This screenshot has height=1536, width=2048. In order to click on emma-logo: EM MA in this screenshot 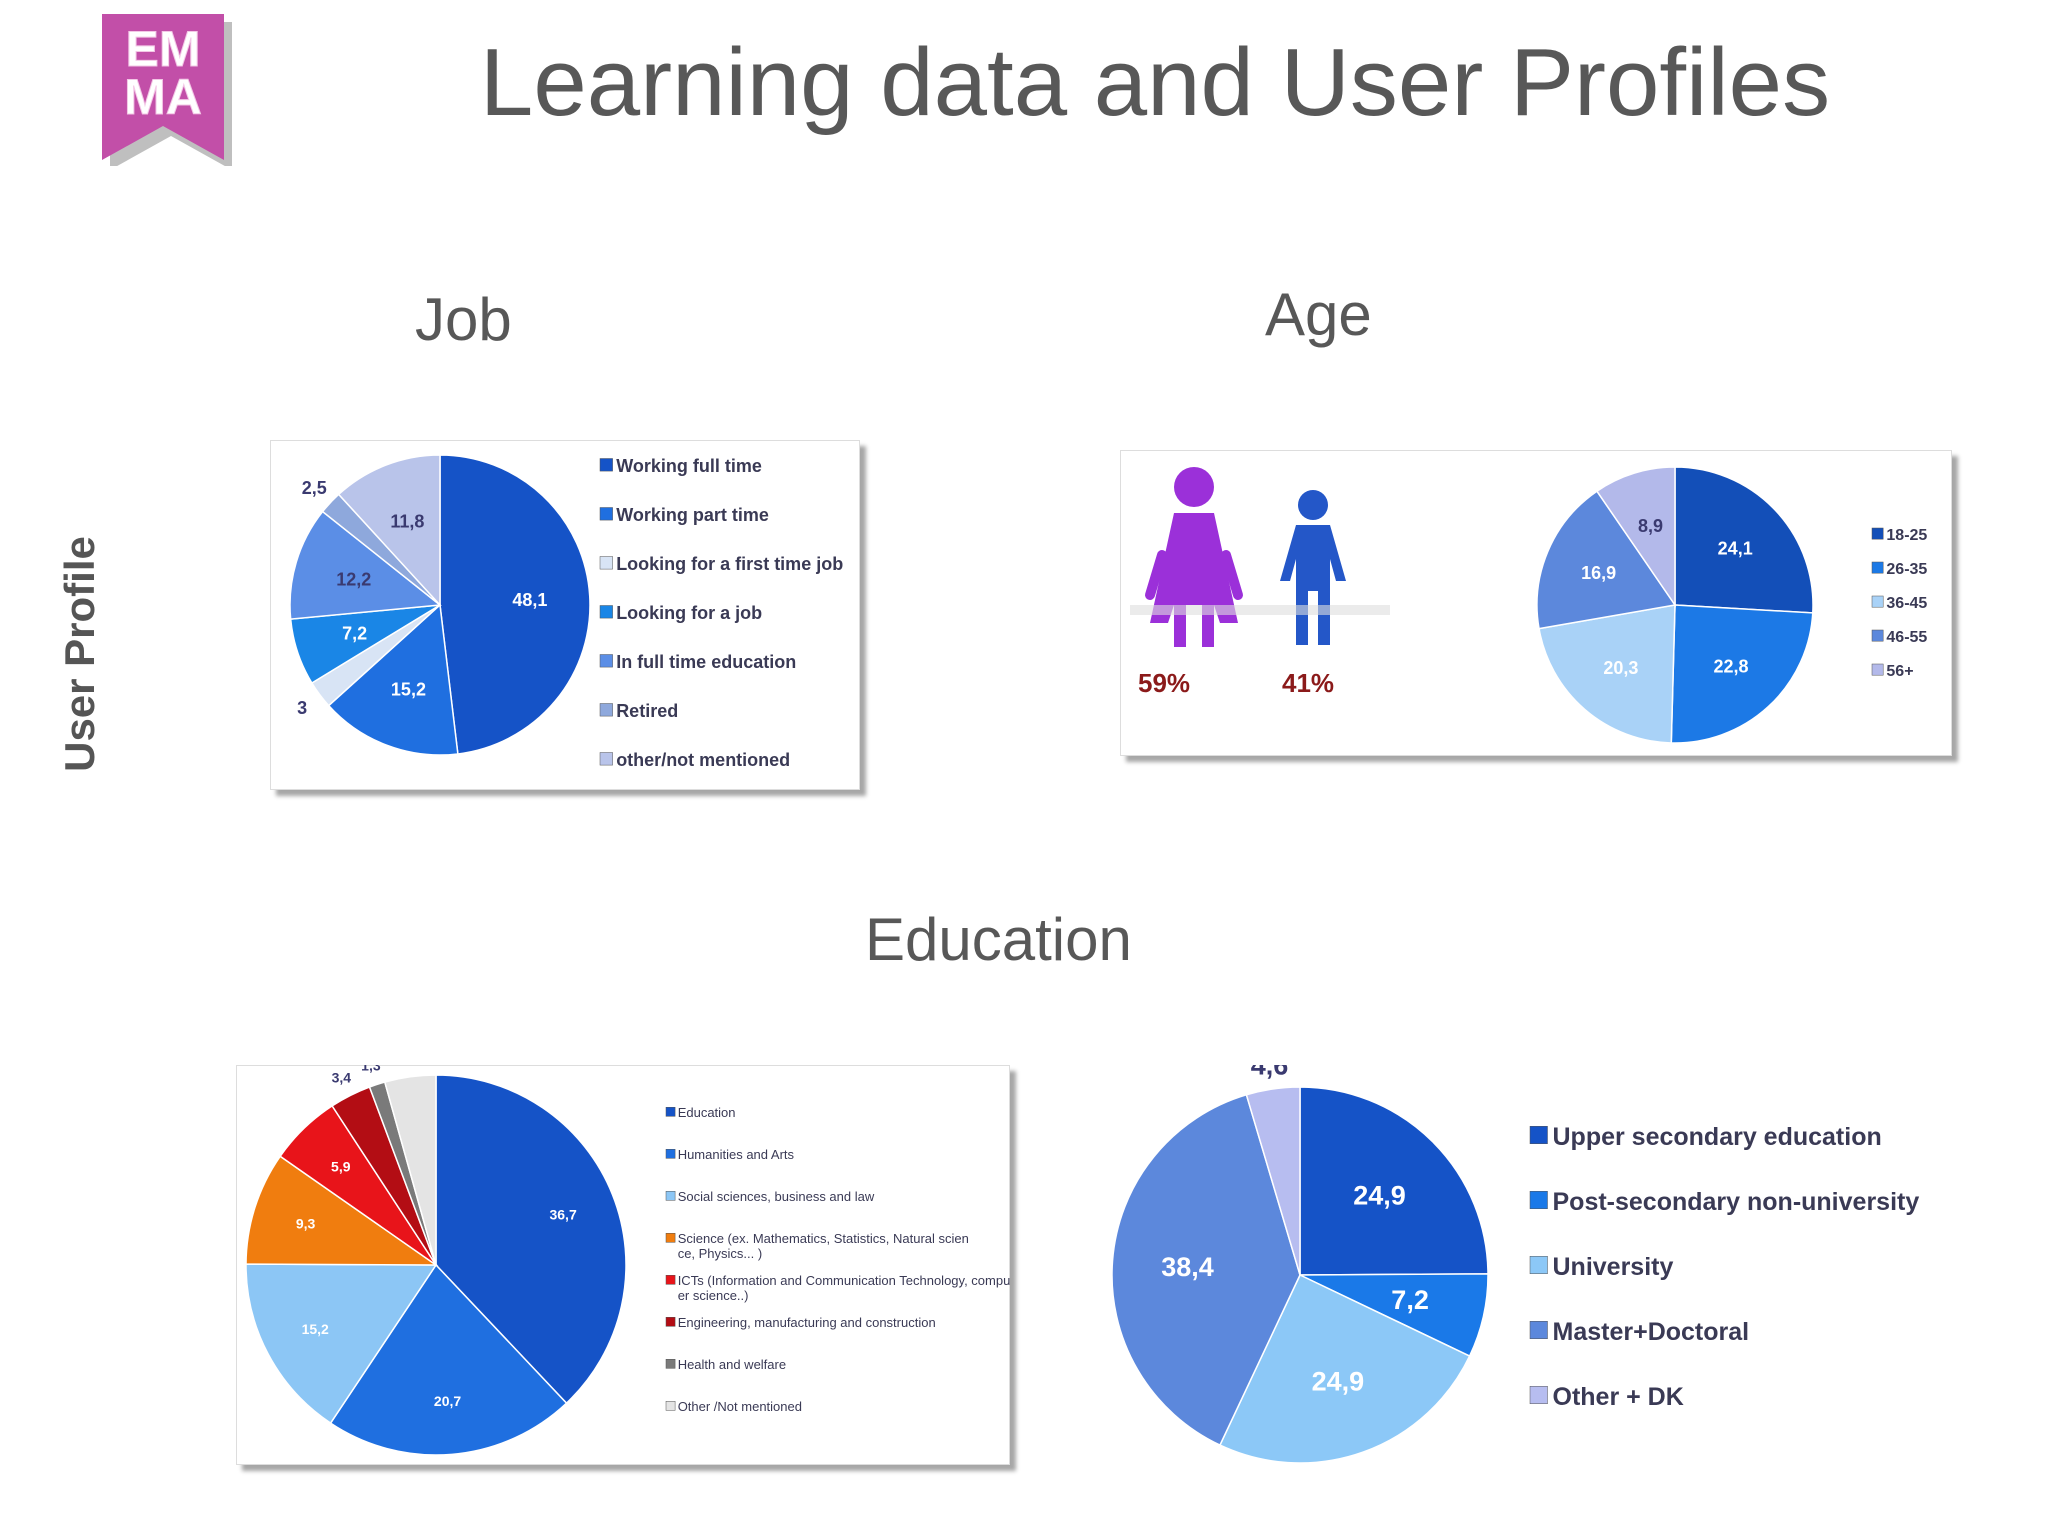, I will do `click(167, 90)`.